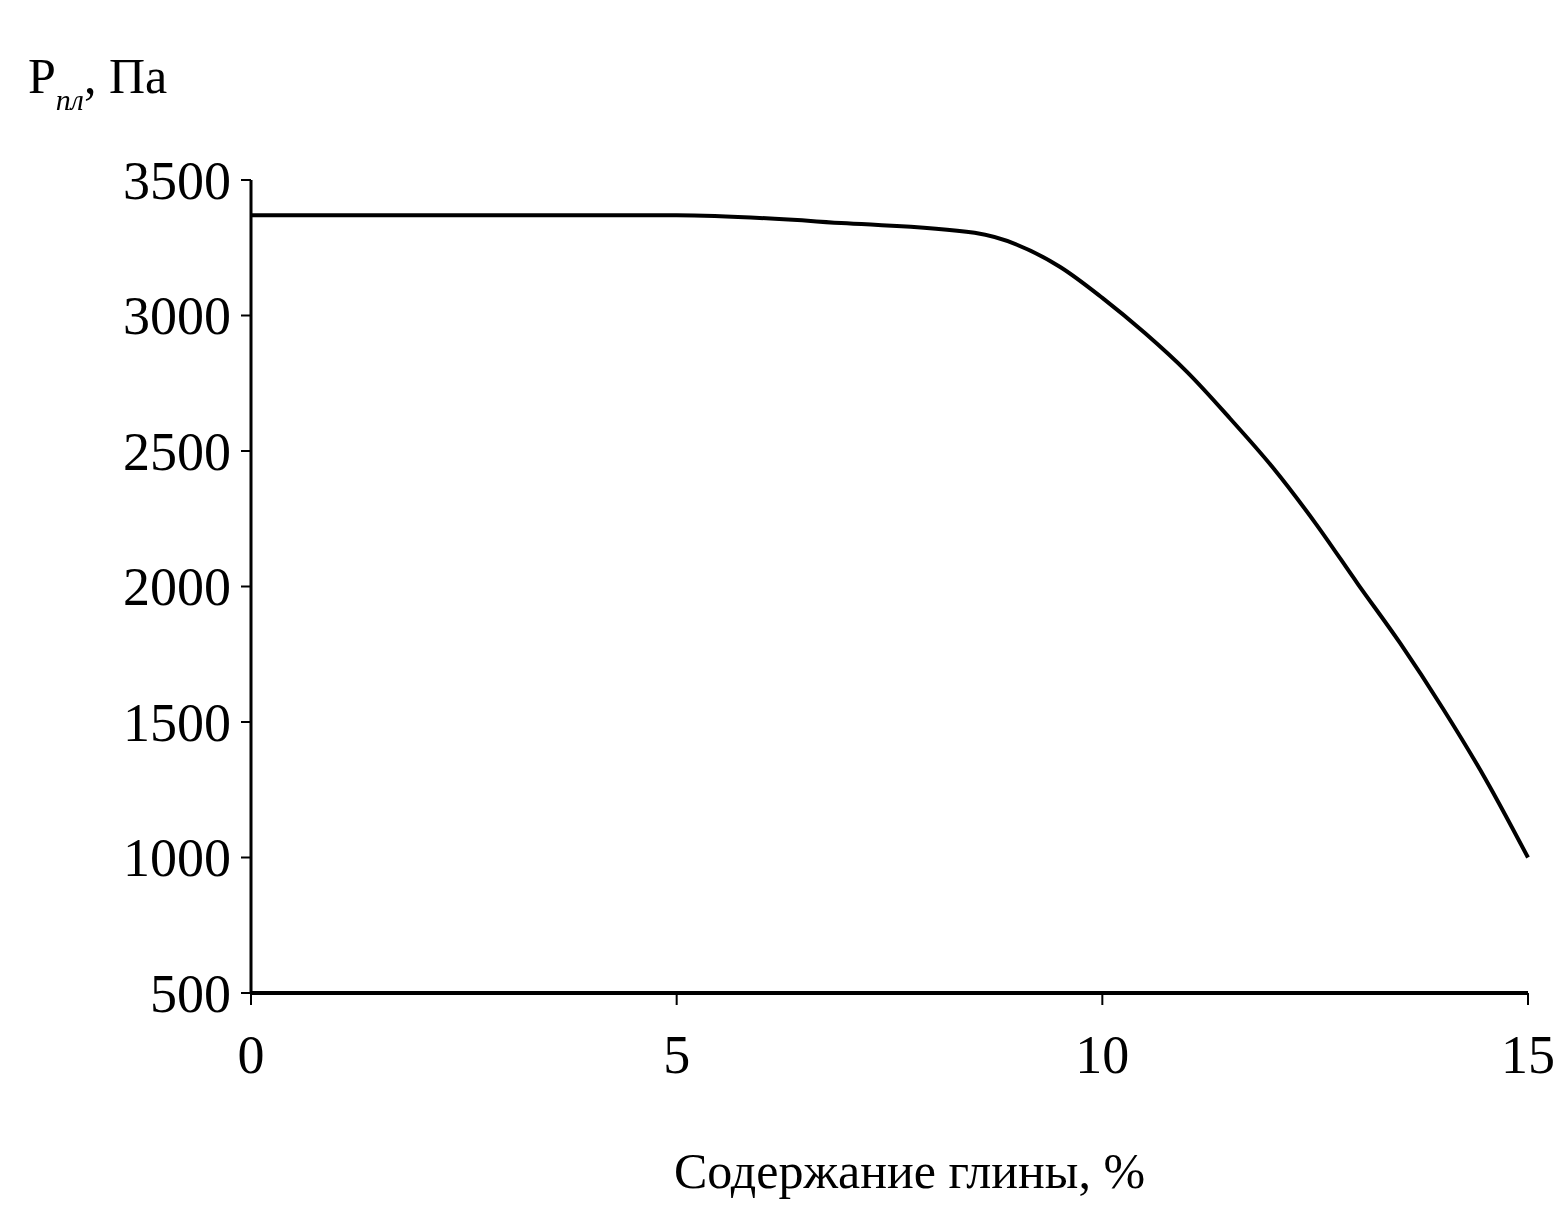  What do you see at coordinates (1102, 1055) in the screenshot?
I see `x-tick-label: 10` at bounding box center [1102, 1055].